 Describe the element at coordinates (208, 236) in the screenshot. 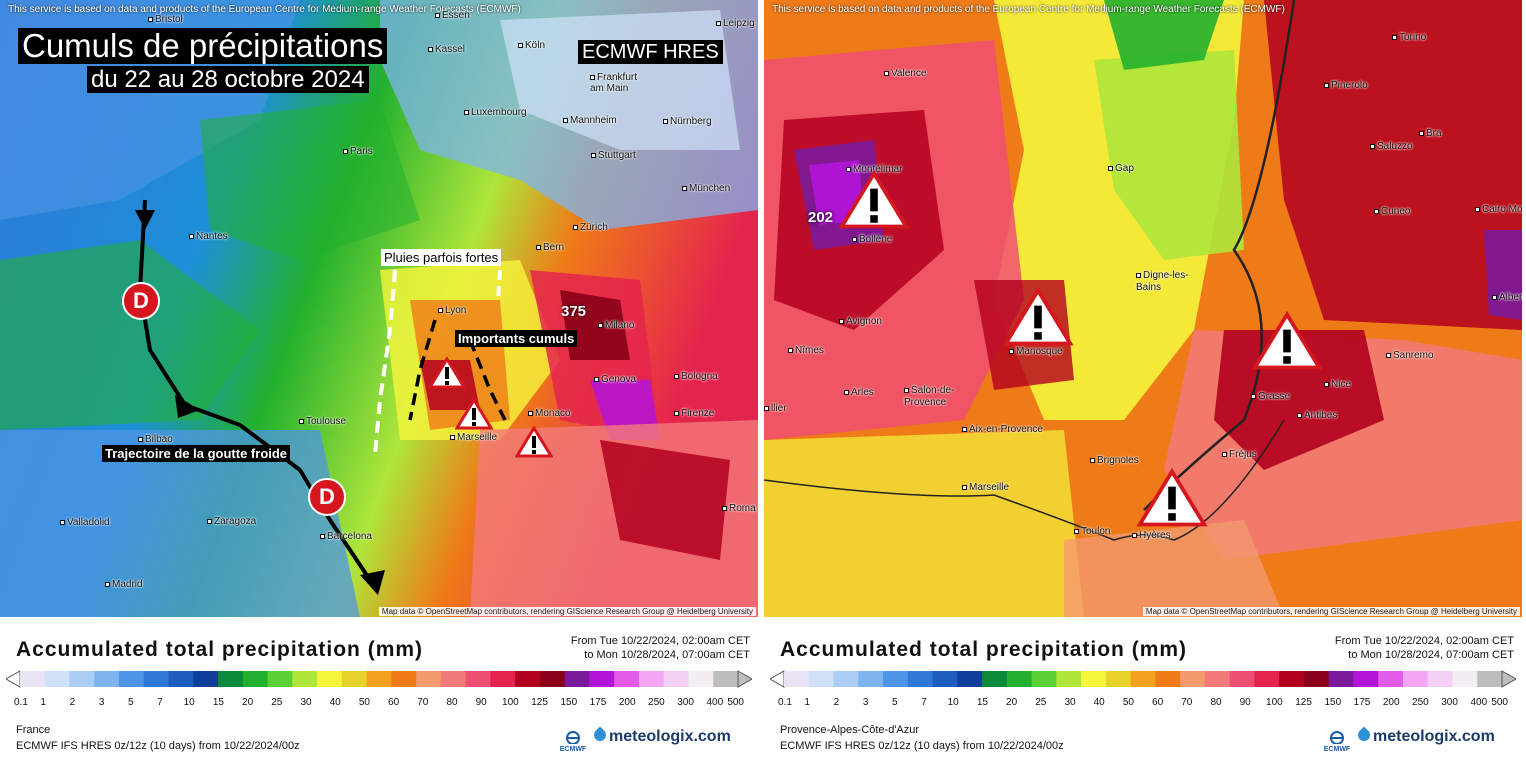

I see `city-label: Nantes` at that location.